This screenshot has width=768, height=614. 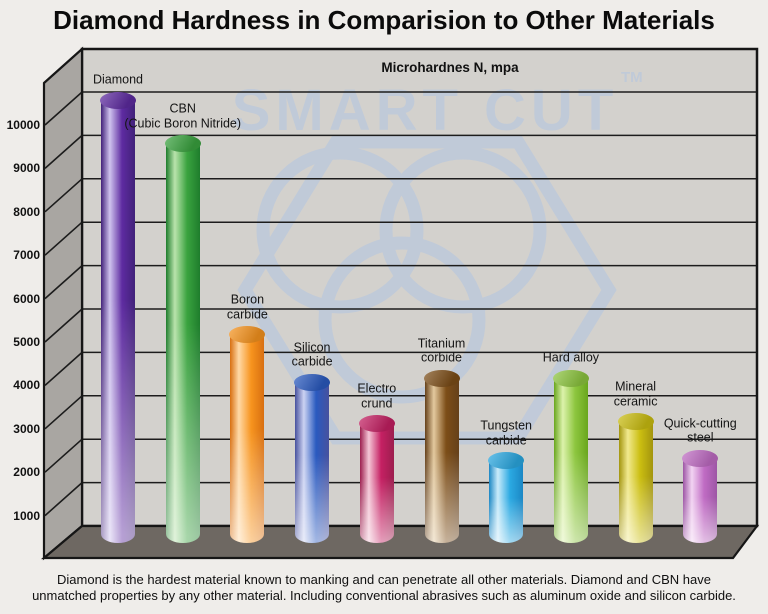 I want to click on bar-top-ellipse-tungsten-carbide, so click(x=506, y=461).